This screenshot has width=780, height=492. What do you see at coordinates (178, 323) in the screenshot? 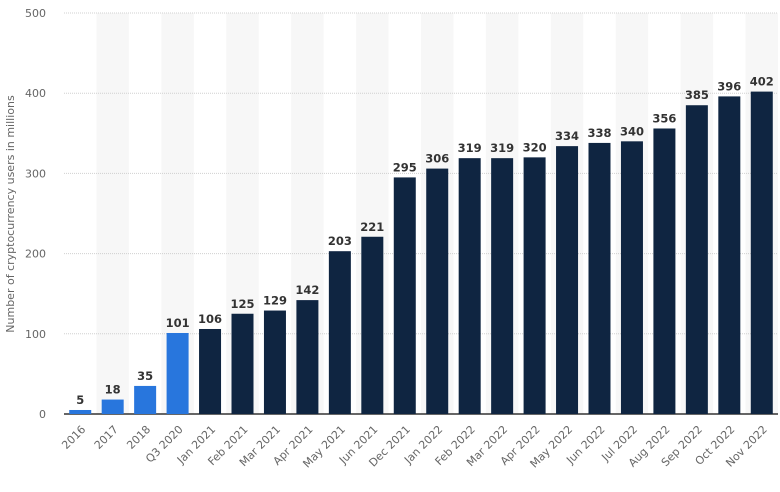
I see `data-label: 101` at bounding box center [178, 323].